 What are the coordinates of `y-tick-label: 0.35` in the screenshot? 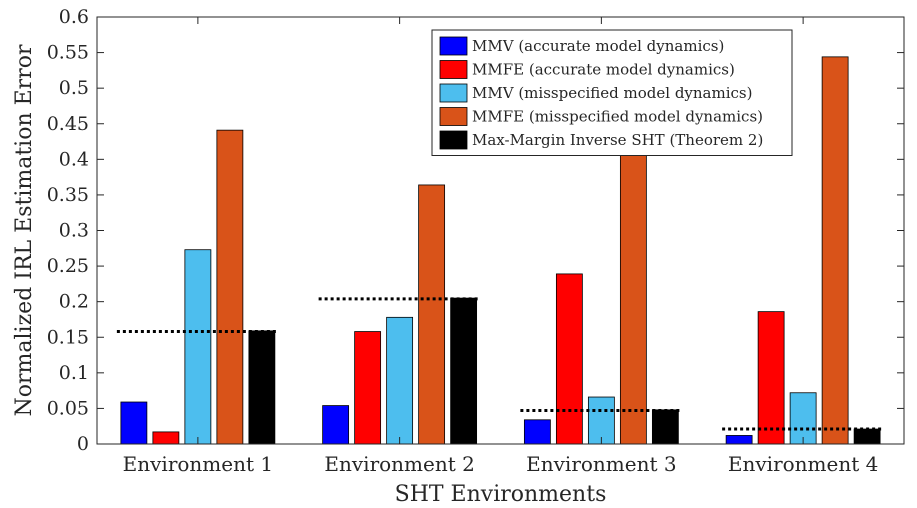 It's located at (68, 195).